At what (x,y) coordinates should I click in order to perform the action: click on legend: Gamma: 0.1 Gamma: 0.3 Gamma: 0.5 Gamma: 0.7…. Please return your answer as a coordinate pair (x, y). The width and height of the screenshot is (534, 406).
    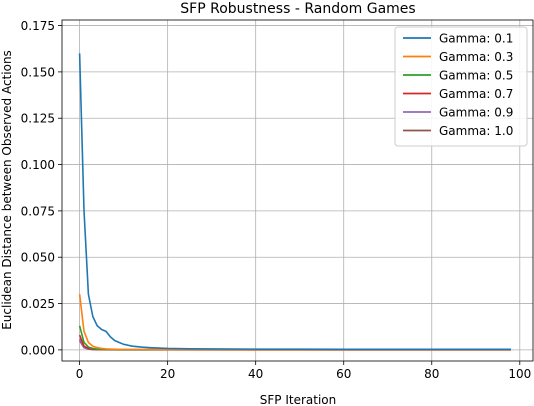
    Looking at the image, I should click on (461, 86).